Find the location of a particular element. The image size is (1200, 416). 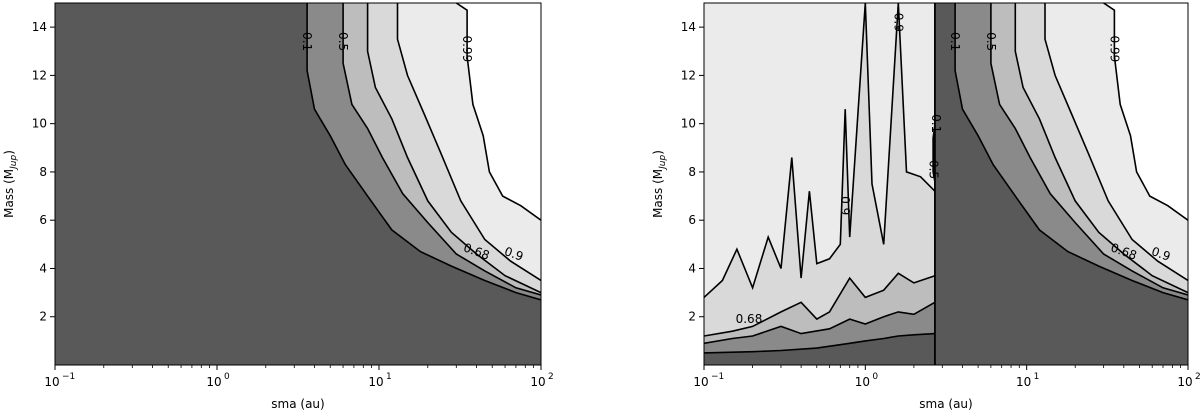

contour-0.68 is located at coordinates (820, 304).